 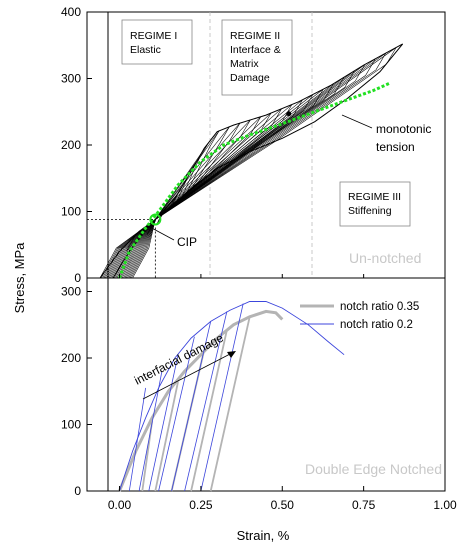 What do you see at coordinates (71, 79) in the screenshot?
I see `y-tick-label-top: 300` at bounding box center [71, 79].